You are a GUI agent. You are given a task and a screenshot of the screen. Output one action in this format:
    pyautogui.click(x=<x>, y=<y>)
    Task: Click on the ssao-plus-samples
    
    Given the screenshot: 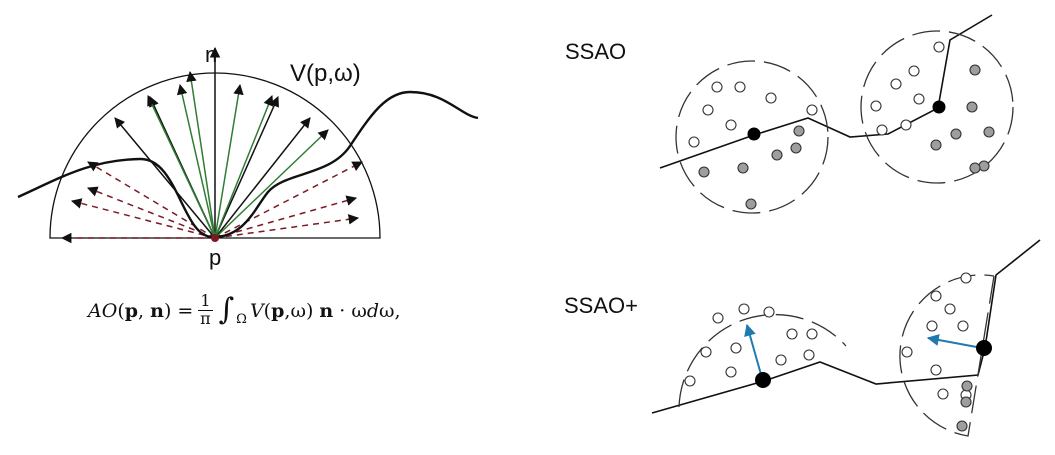 What is the action you would take?
    pyautogui.click(x=828, y=352)
    